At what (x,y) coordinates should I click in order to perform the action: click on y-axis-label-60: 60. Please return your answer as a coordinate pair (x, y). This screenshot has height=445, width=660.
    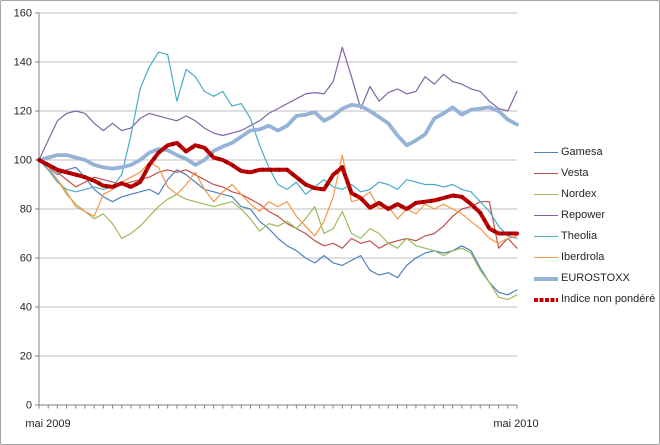
    Looking at the image, I should click on (26, 259).